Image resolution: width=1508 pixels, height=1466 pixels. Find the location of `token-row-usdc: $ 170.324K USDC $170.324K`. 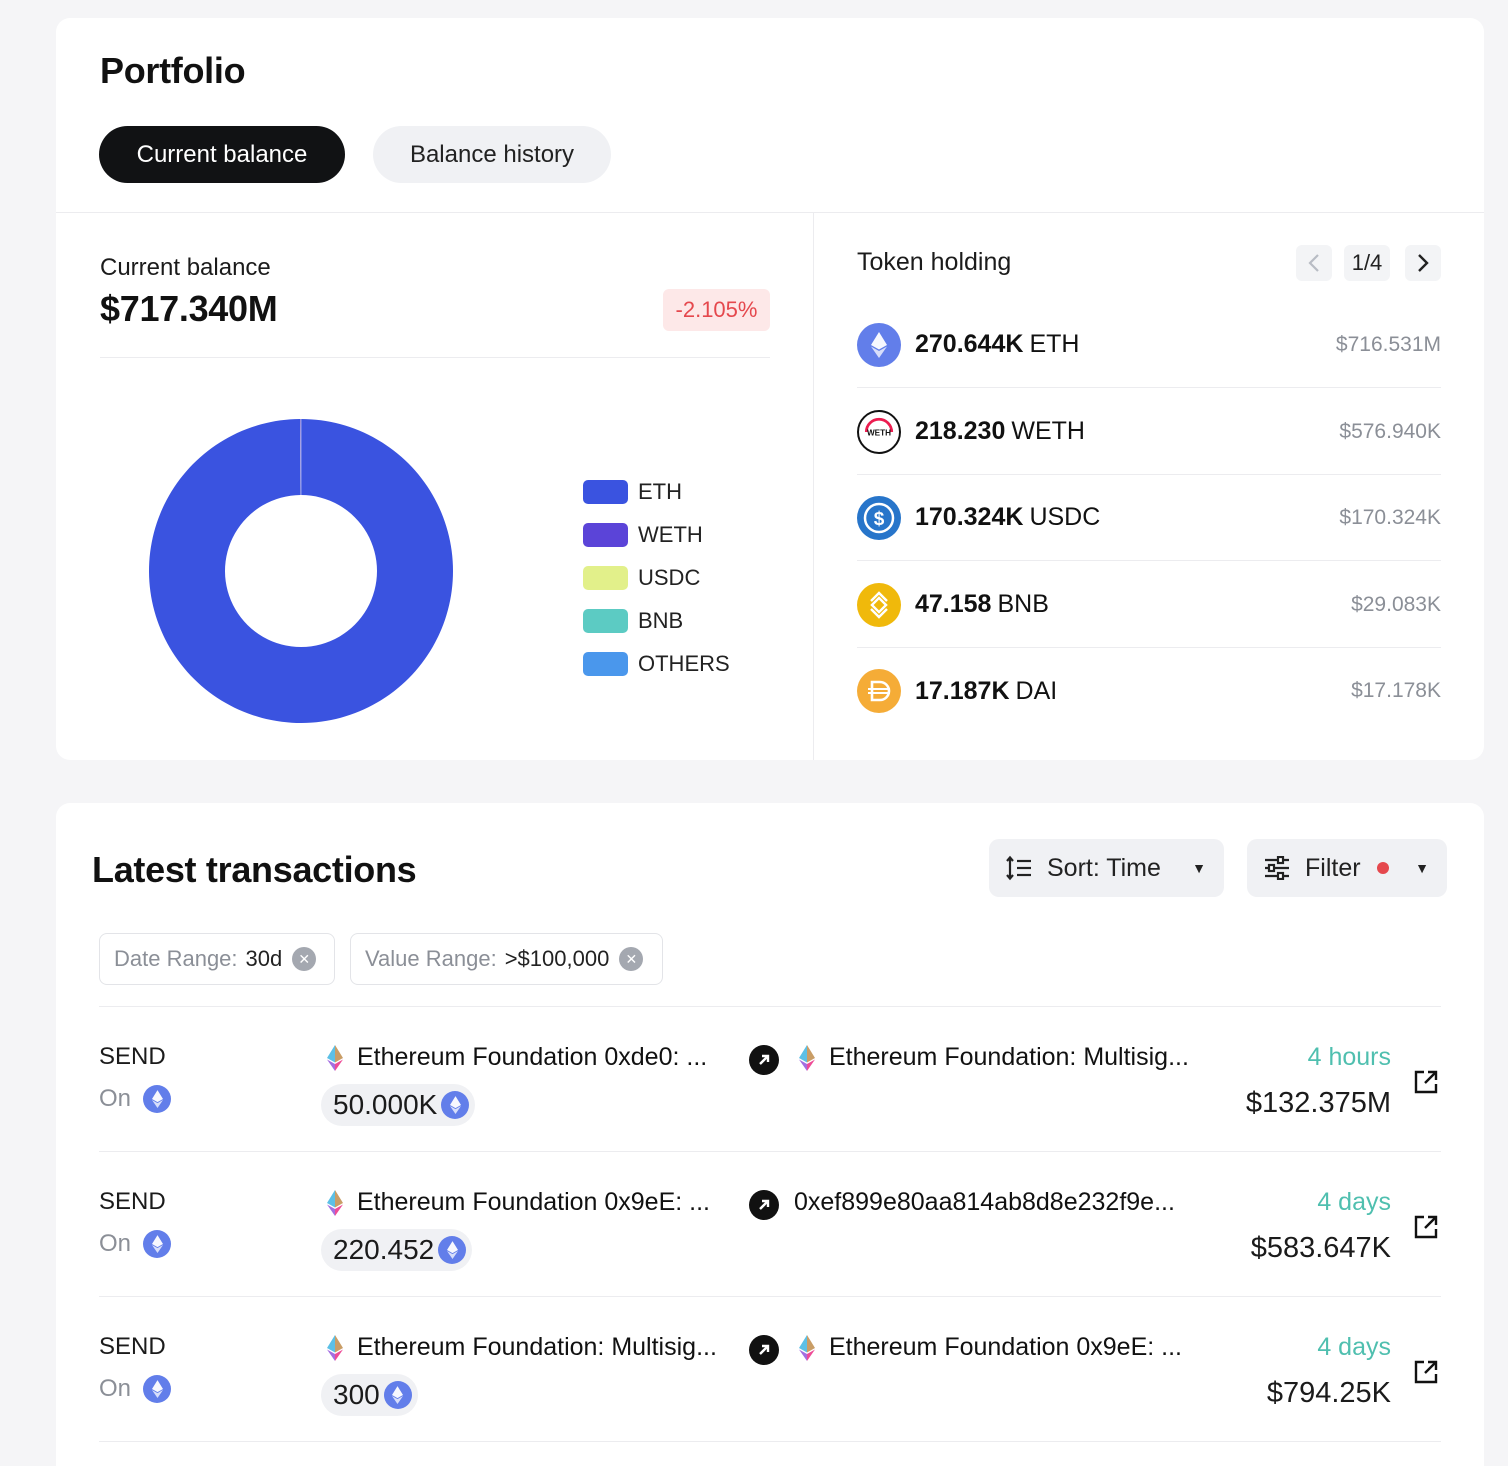

token-row-usdc: $ 170.324K USDC $170.324K is located at coordinates (1149, 518).